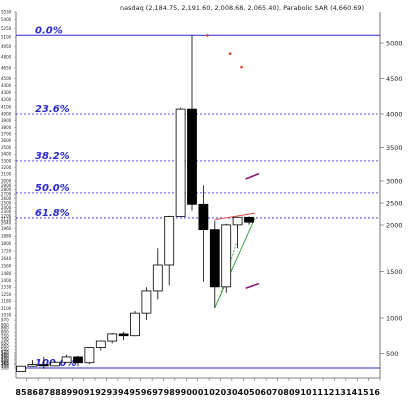  I want to click on left-tick-label: 2600, so click(6, 198).